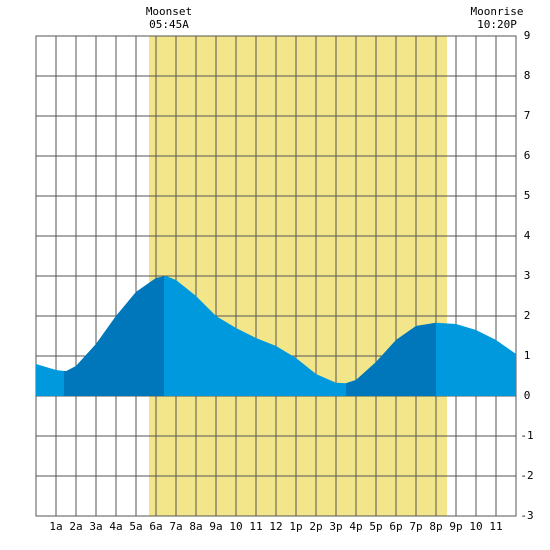 This screenshot has height=550, width=550. What do you see at coordinates (275, 526) in the screenshot?
I see `x-tick-label: 12` at bounding box center [275, 526].